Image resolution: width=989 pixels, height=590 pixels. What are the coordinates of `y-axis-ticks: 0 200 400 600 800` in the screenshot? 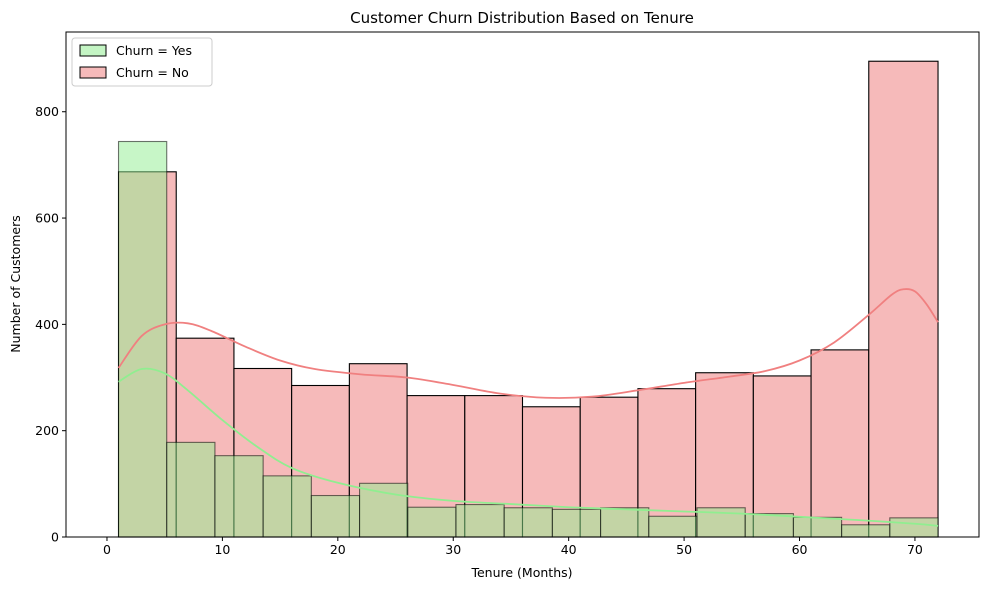 It's located at (50, 324).